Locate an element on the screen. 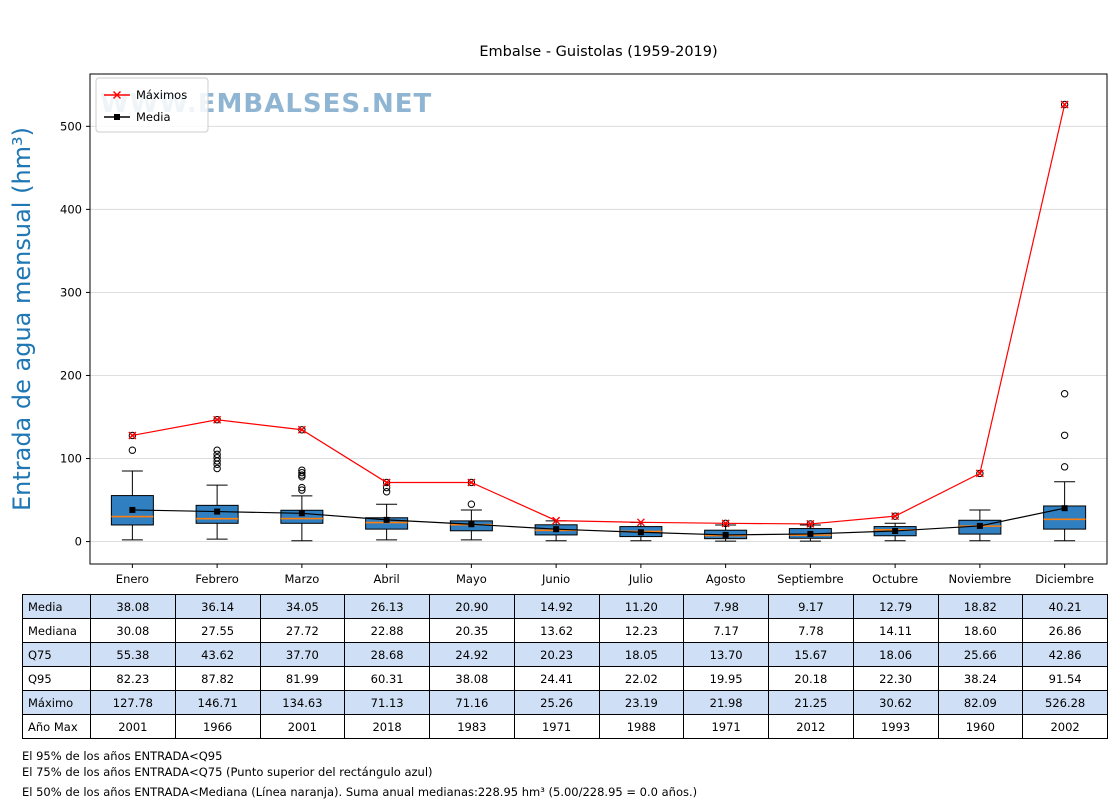  chart-title: Embalse - Guistolas (1959-2019) is located at coordinates (598, 52).